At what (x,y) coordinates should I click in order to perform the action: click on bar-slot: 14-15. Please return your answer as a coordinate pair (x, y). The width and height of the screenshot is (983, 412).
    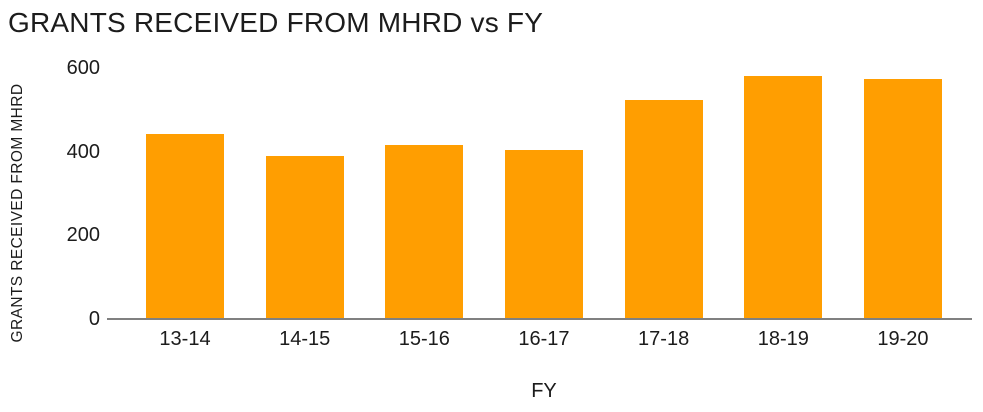
    Looking at the image, I should click on (304, 209).